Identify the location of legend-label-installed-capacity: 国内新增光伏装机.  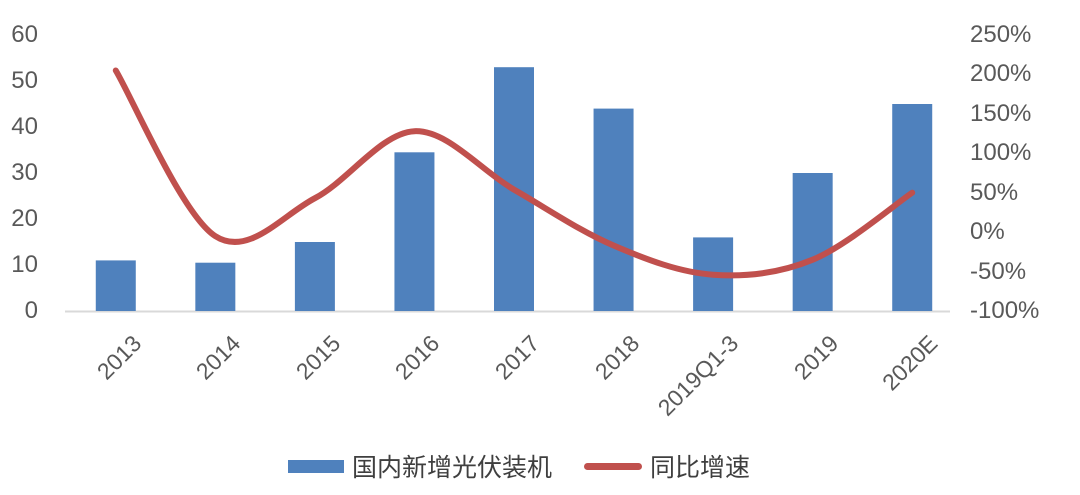
(452, 467).